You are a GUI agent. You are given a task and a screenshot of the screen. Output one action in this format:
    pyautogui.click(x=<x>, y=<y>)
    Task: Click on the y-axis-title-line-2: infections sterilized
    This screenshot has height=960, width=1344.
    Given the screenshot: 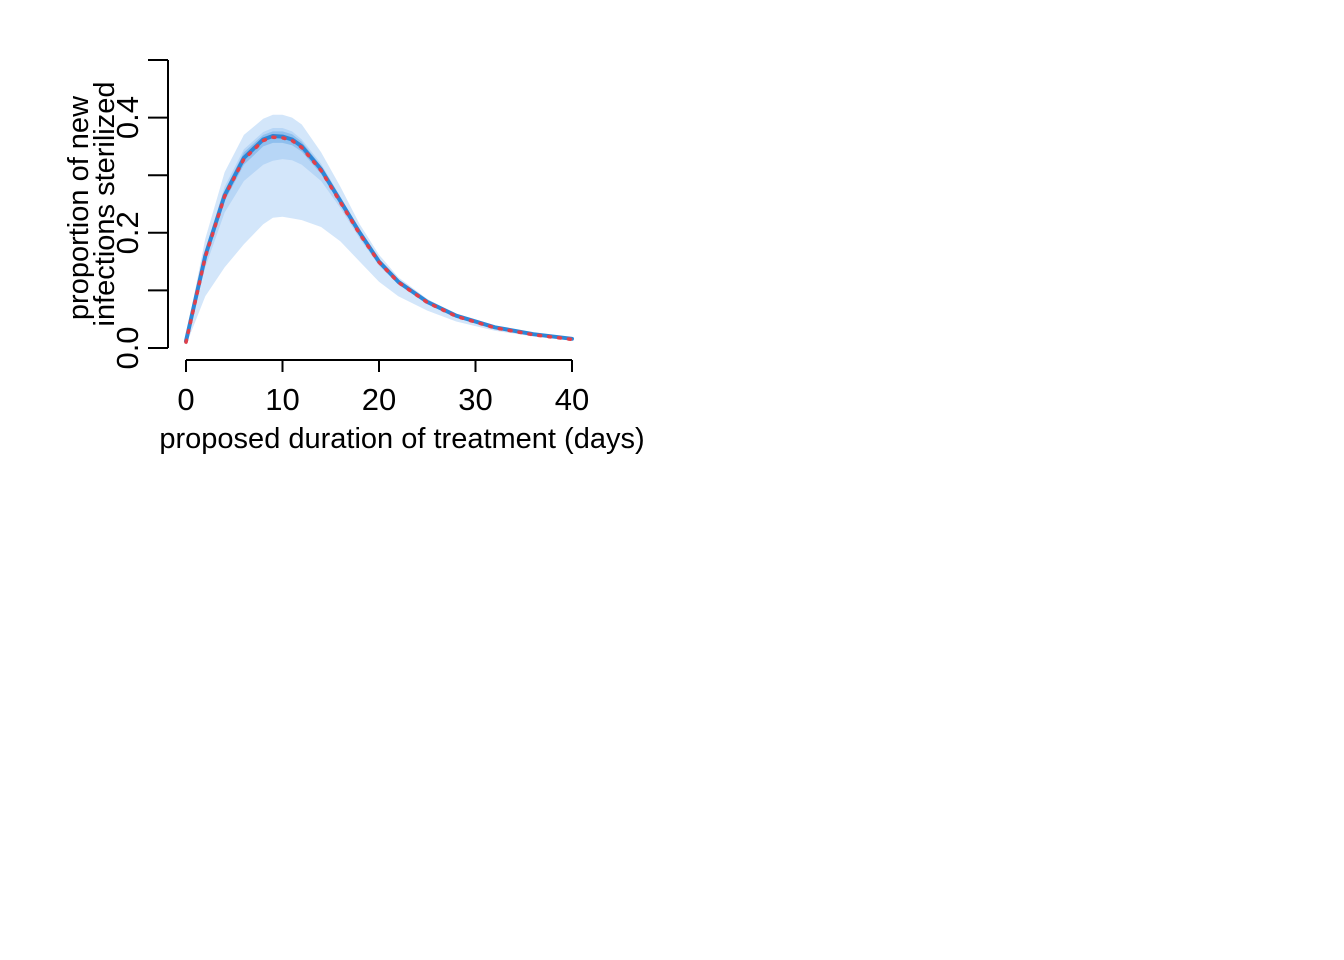 What is the action you would take?
    pyautogui.click(x=105, y=204)
    